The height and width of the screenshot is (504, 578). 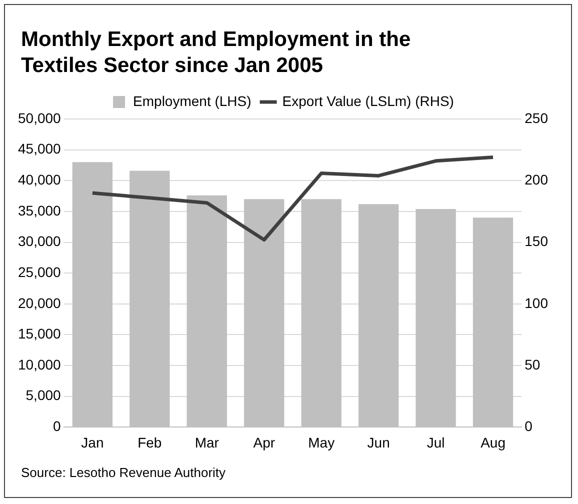 What do you see at coordinates (40, 272) in the screenshot?
I see `y-tick-label: 25,000` at bounding box center [40, 272].